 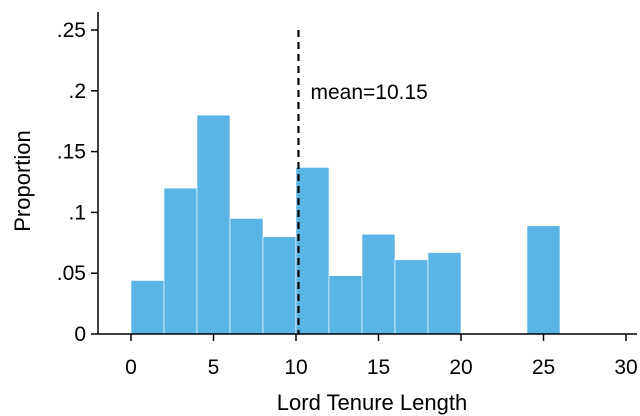 I want to click on x-tick-label-5: 25, so click(x=543, y=367).